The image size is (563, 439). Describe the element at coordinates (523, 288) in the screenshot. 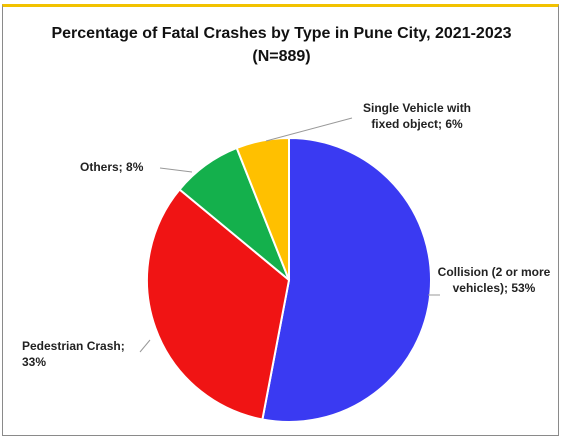

I see `value-label: 53%` at that location.